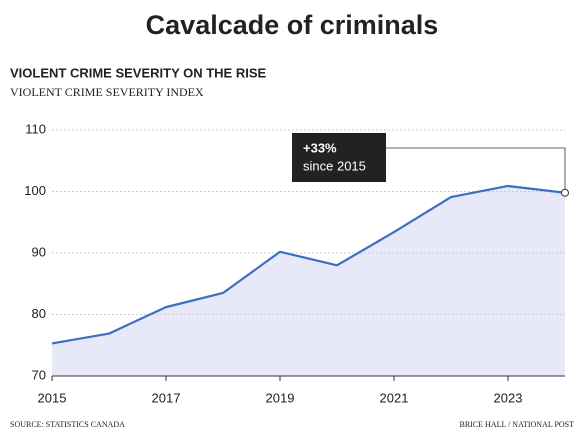  I want to click on source: SOURCE: STATISTICS CANADA, so click(67, 424).